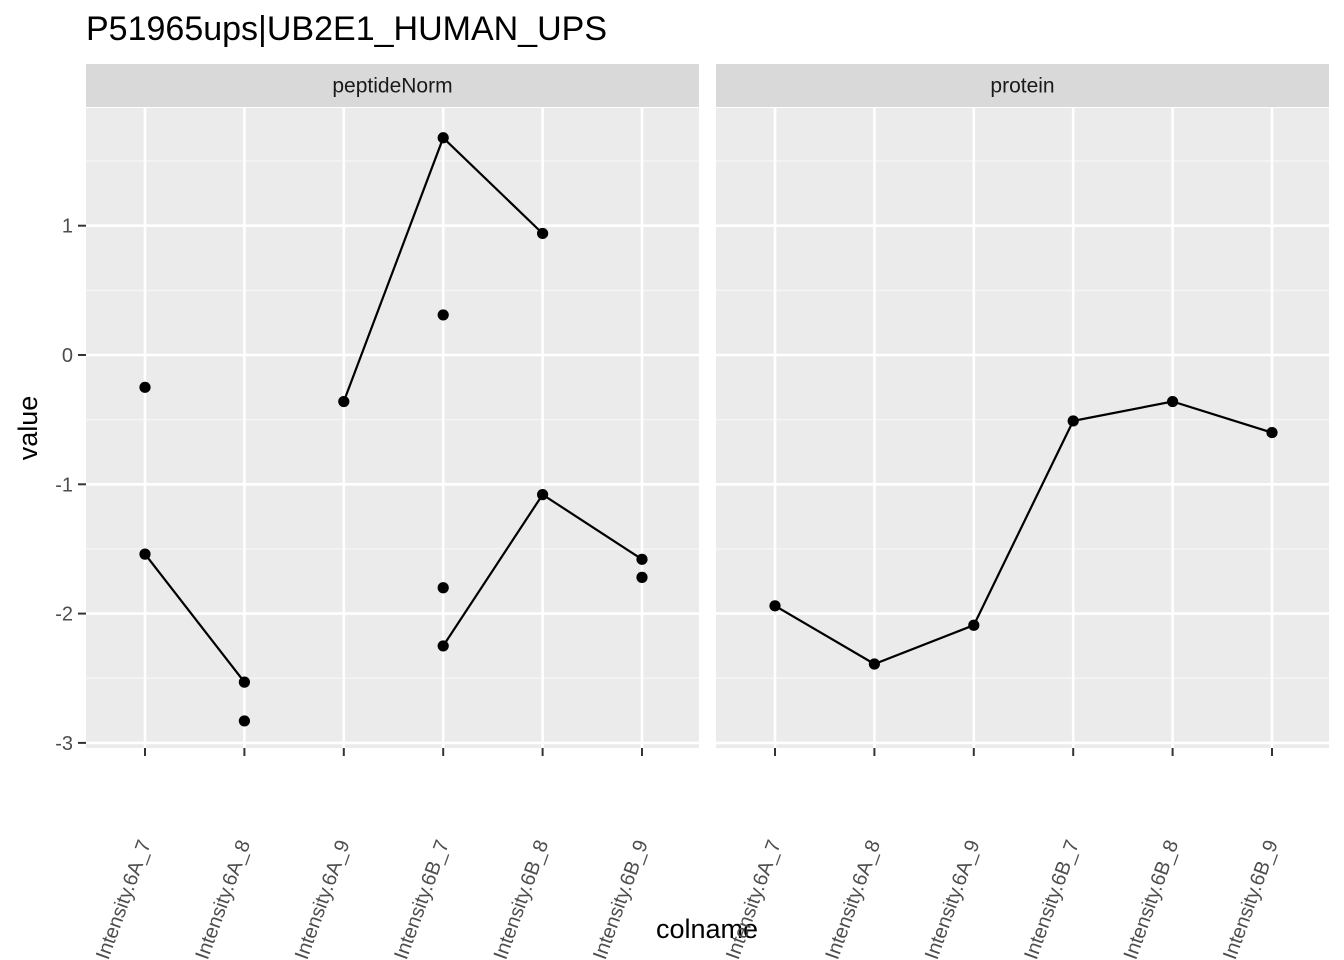 This screenshot has width=1344, height=960. Describe the element at coordinates (707, 929) in the screenshot. I see `x-axis-title: colname` at that location.